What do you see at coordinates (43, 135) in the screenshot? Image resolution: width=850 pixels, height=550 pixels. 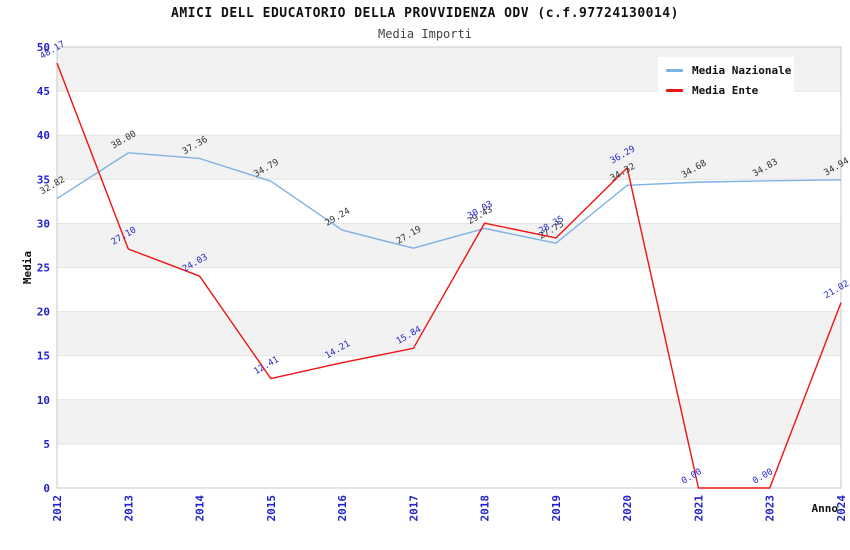 I see `svg-text: 40` at bounding box center [43, 135].